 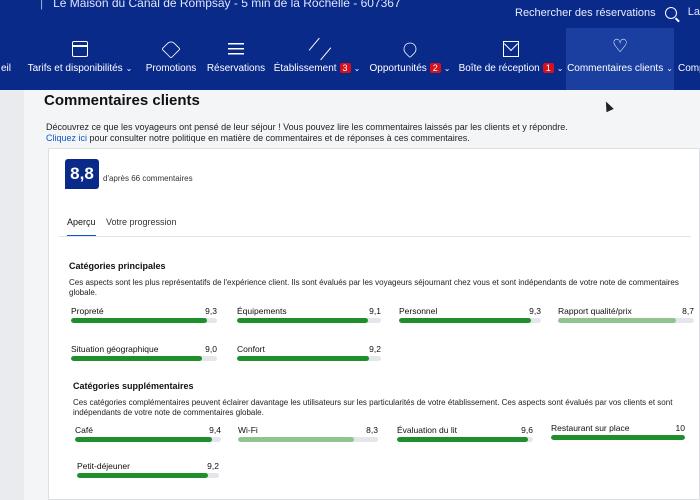 I want to click on metric-value: 9,1, so click(x=375, y=311).